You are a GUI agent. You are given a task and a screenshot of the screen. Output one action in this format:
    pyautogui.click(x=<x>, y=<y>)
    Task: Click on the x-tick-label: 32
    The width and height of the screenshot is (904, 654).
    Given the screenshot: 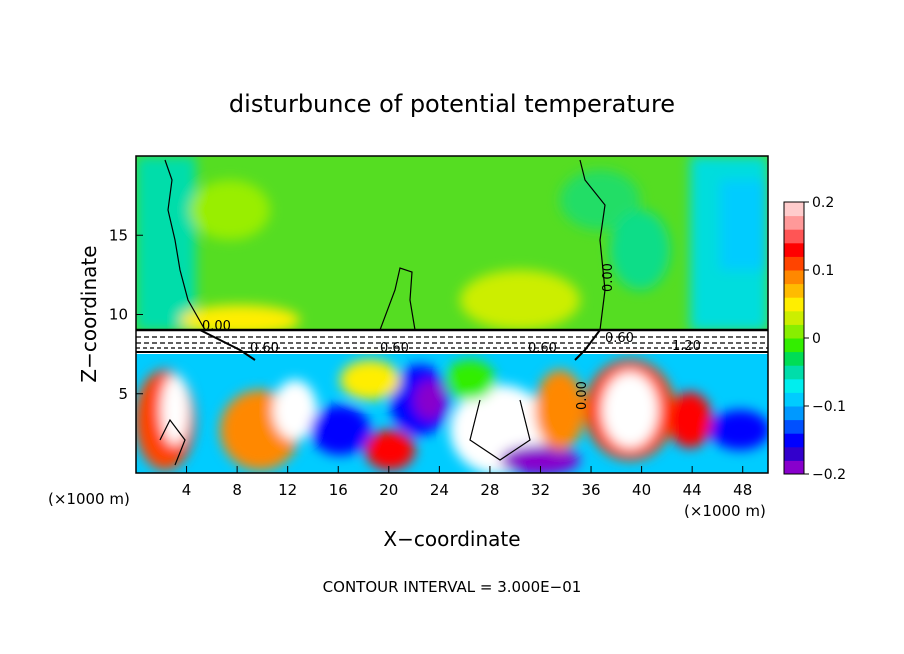 What is the action you would take?
    pyautogui.click(x=540, y=490)
    